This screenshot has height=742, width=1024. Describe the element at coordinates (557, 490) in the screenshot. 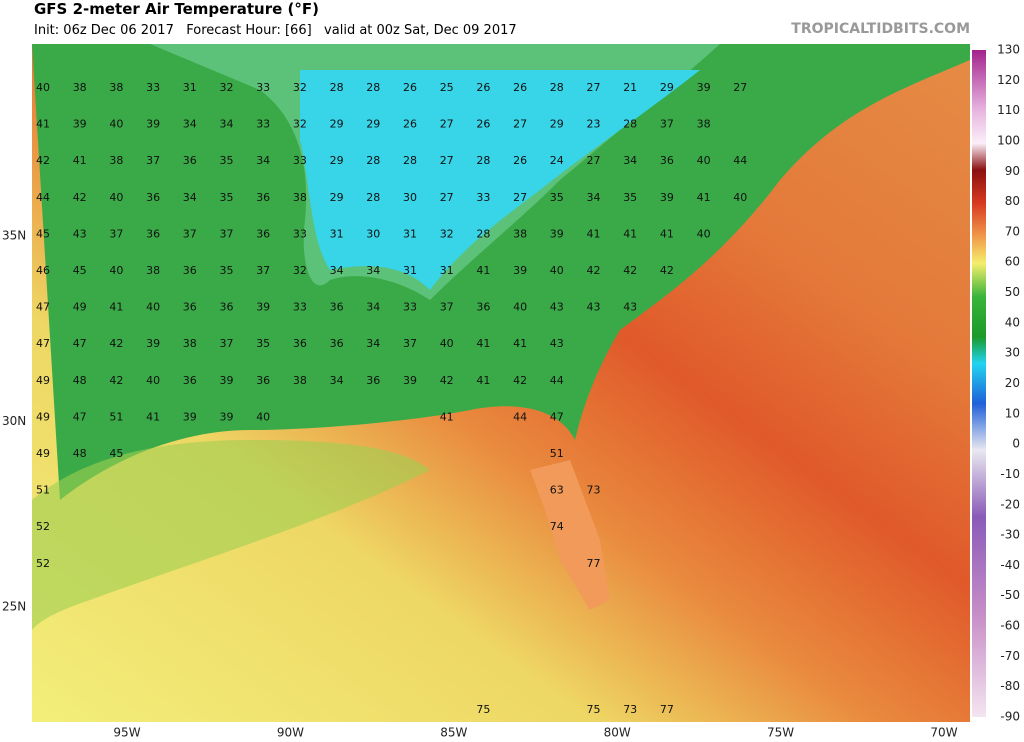

I see `station-value: 63` at that location.